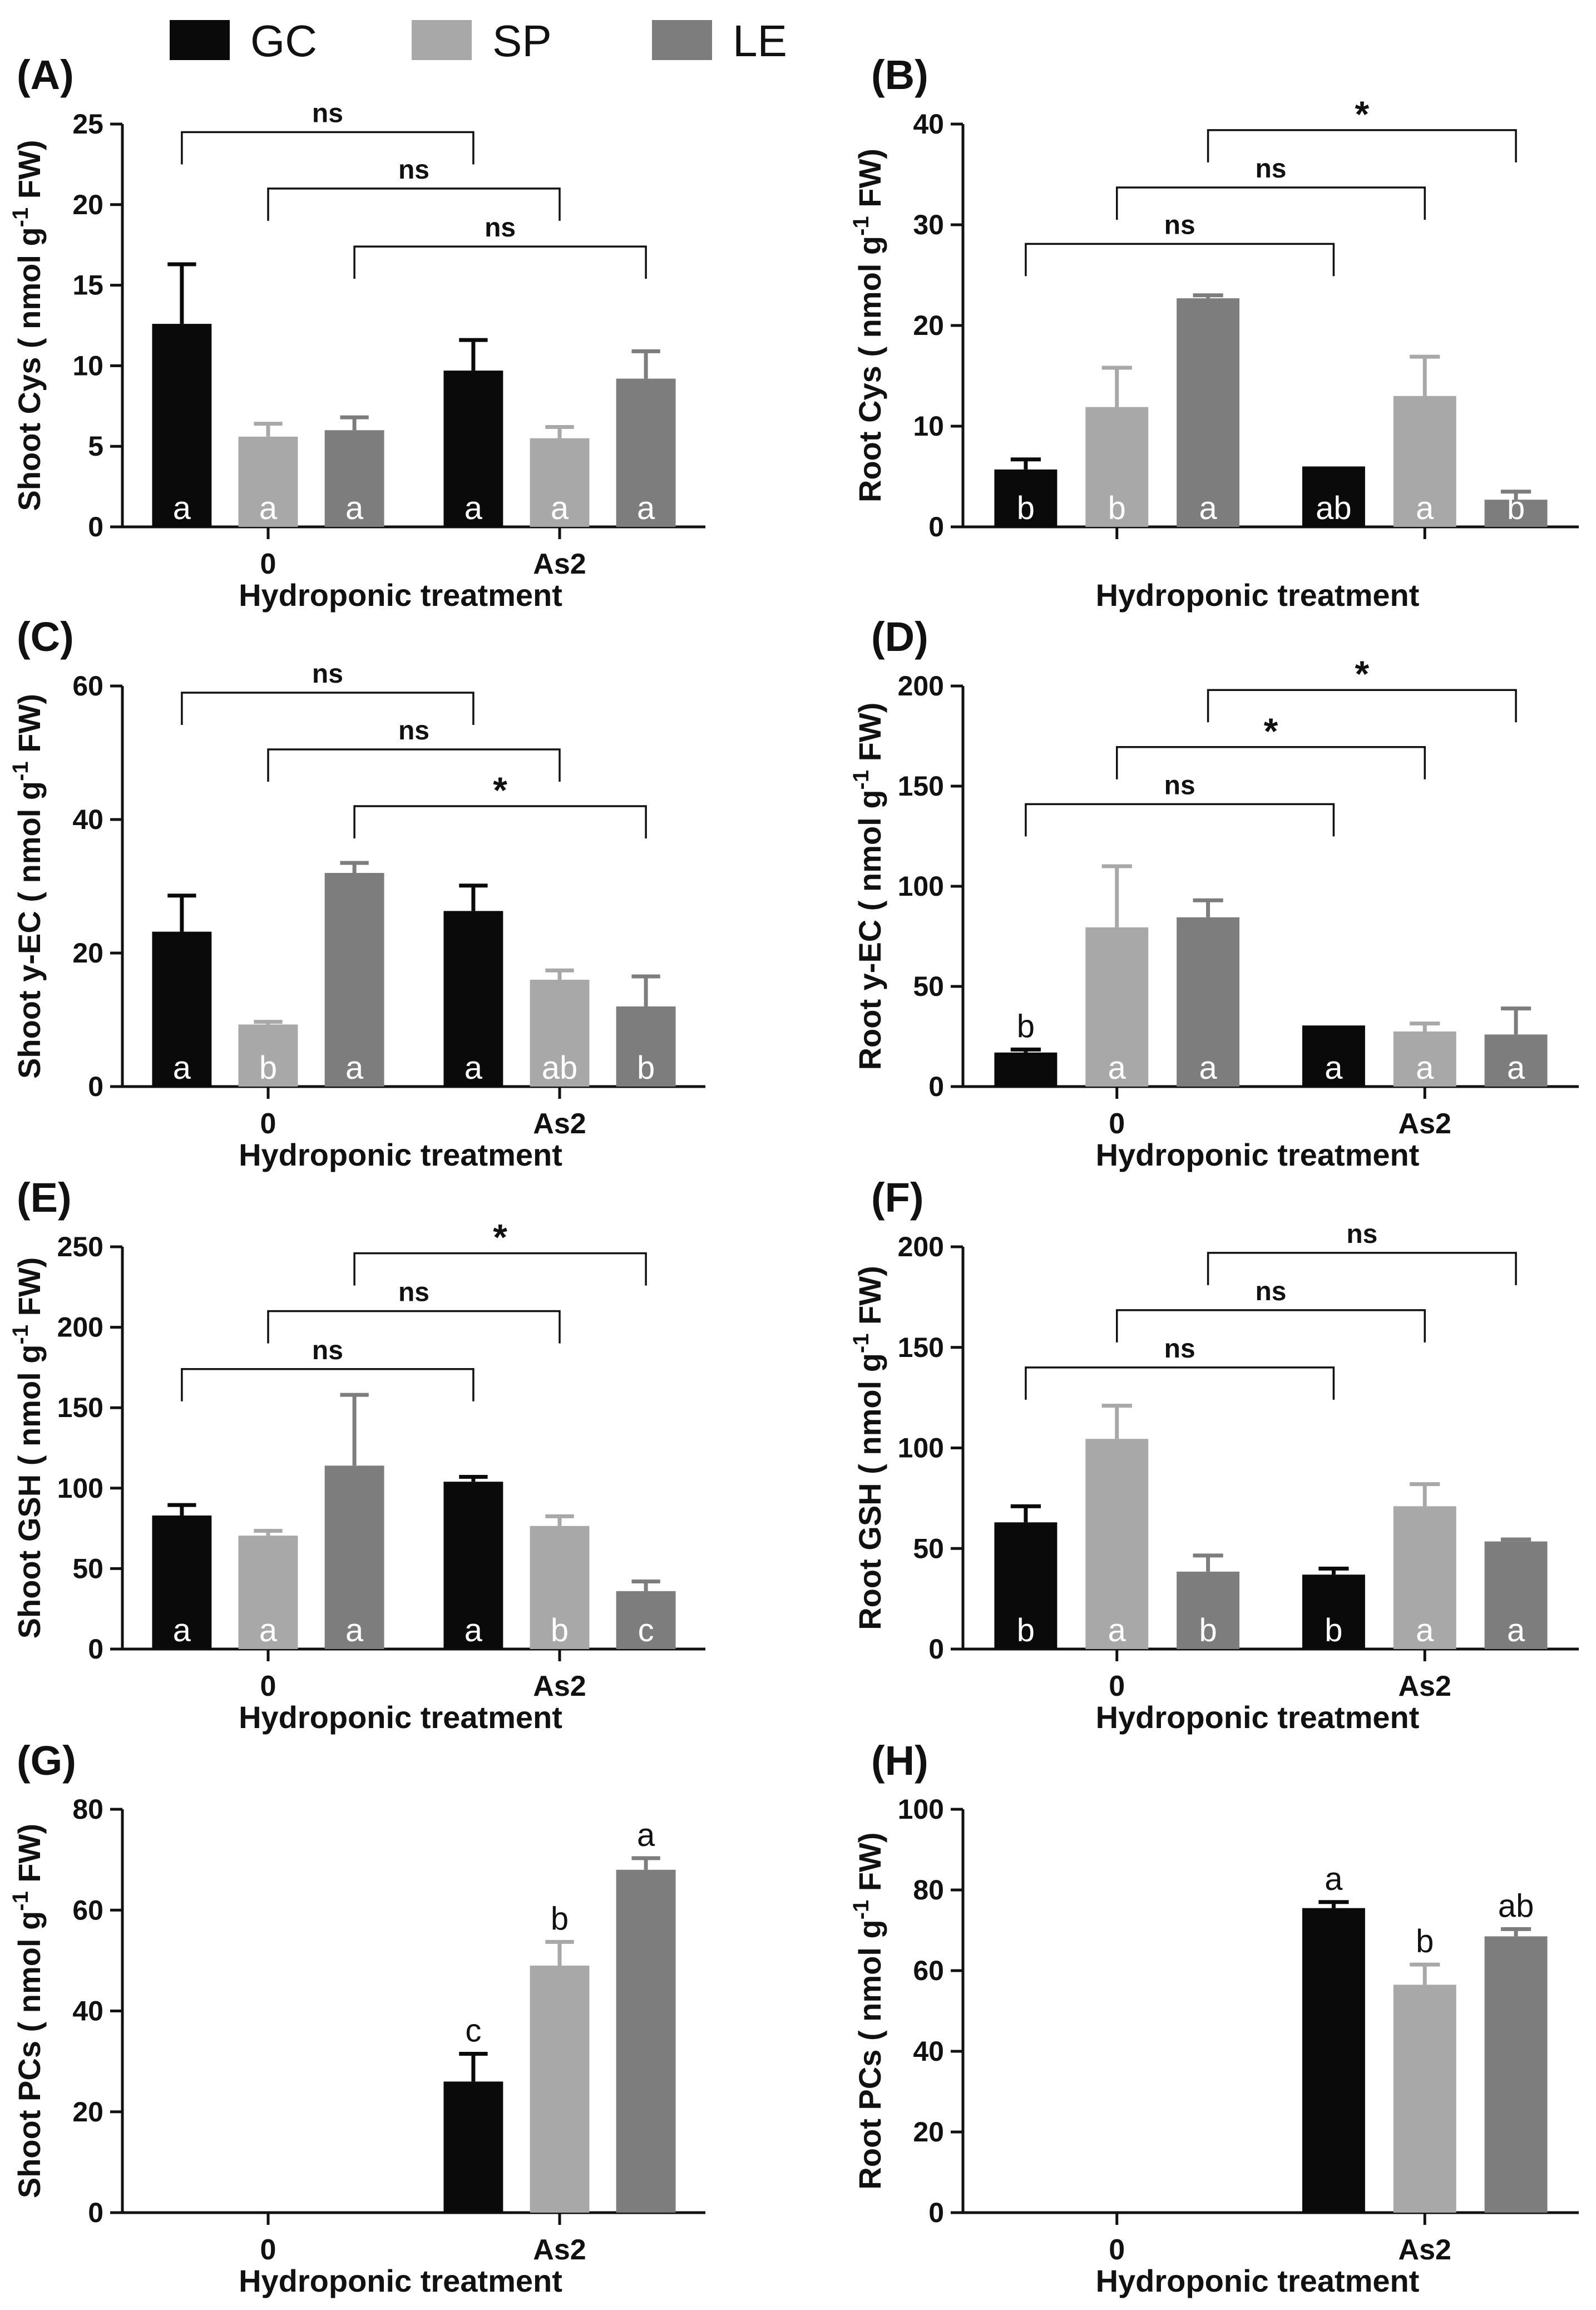 This screenshot has height=2310, width=1596. What do you see at coordinates (80, 1246) in the screenshot?
I see `y-tick-label: 250` at bounding box center [80, 1246].